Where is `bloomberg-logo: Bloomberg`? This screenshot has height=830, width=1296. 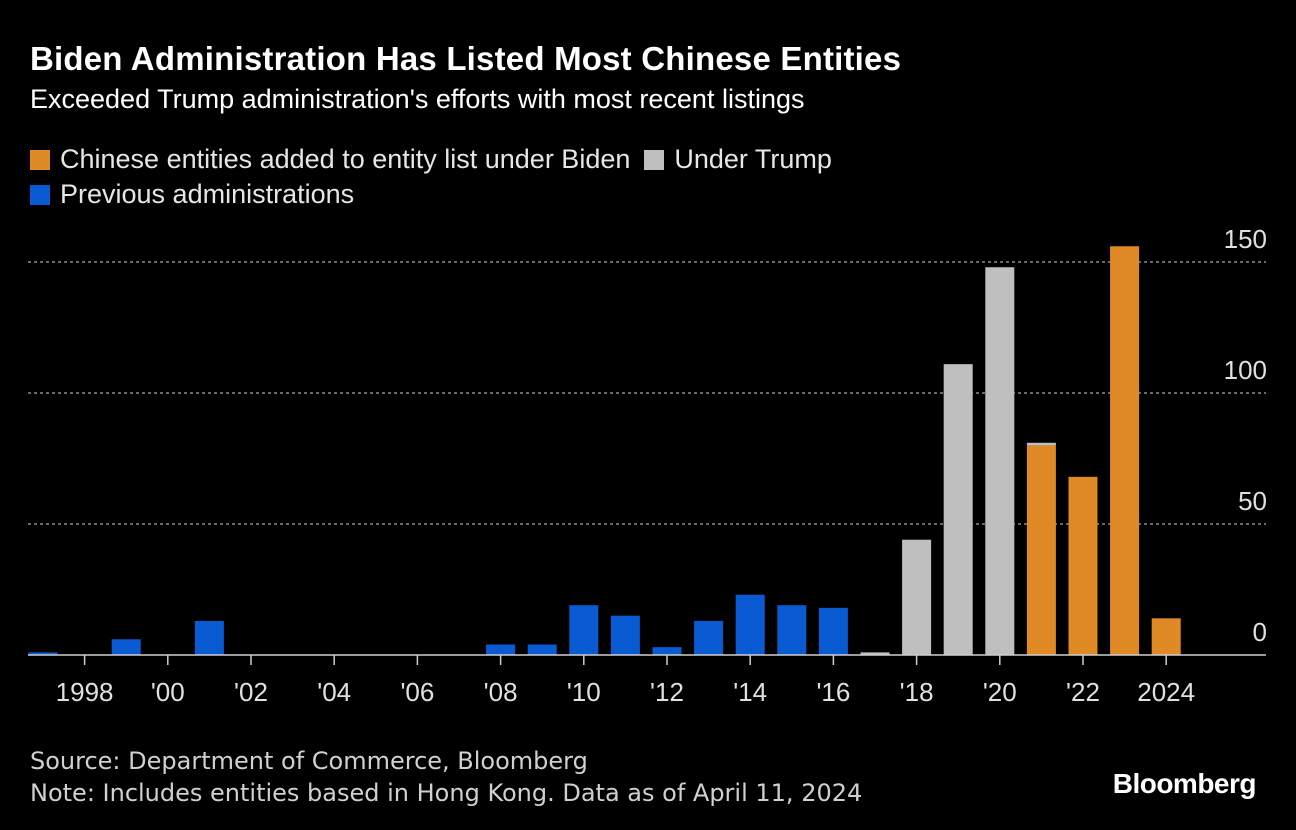 bloomberg-logo: Bloomberg is located at coordinates (1184, 783).